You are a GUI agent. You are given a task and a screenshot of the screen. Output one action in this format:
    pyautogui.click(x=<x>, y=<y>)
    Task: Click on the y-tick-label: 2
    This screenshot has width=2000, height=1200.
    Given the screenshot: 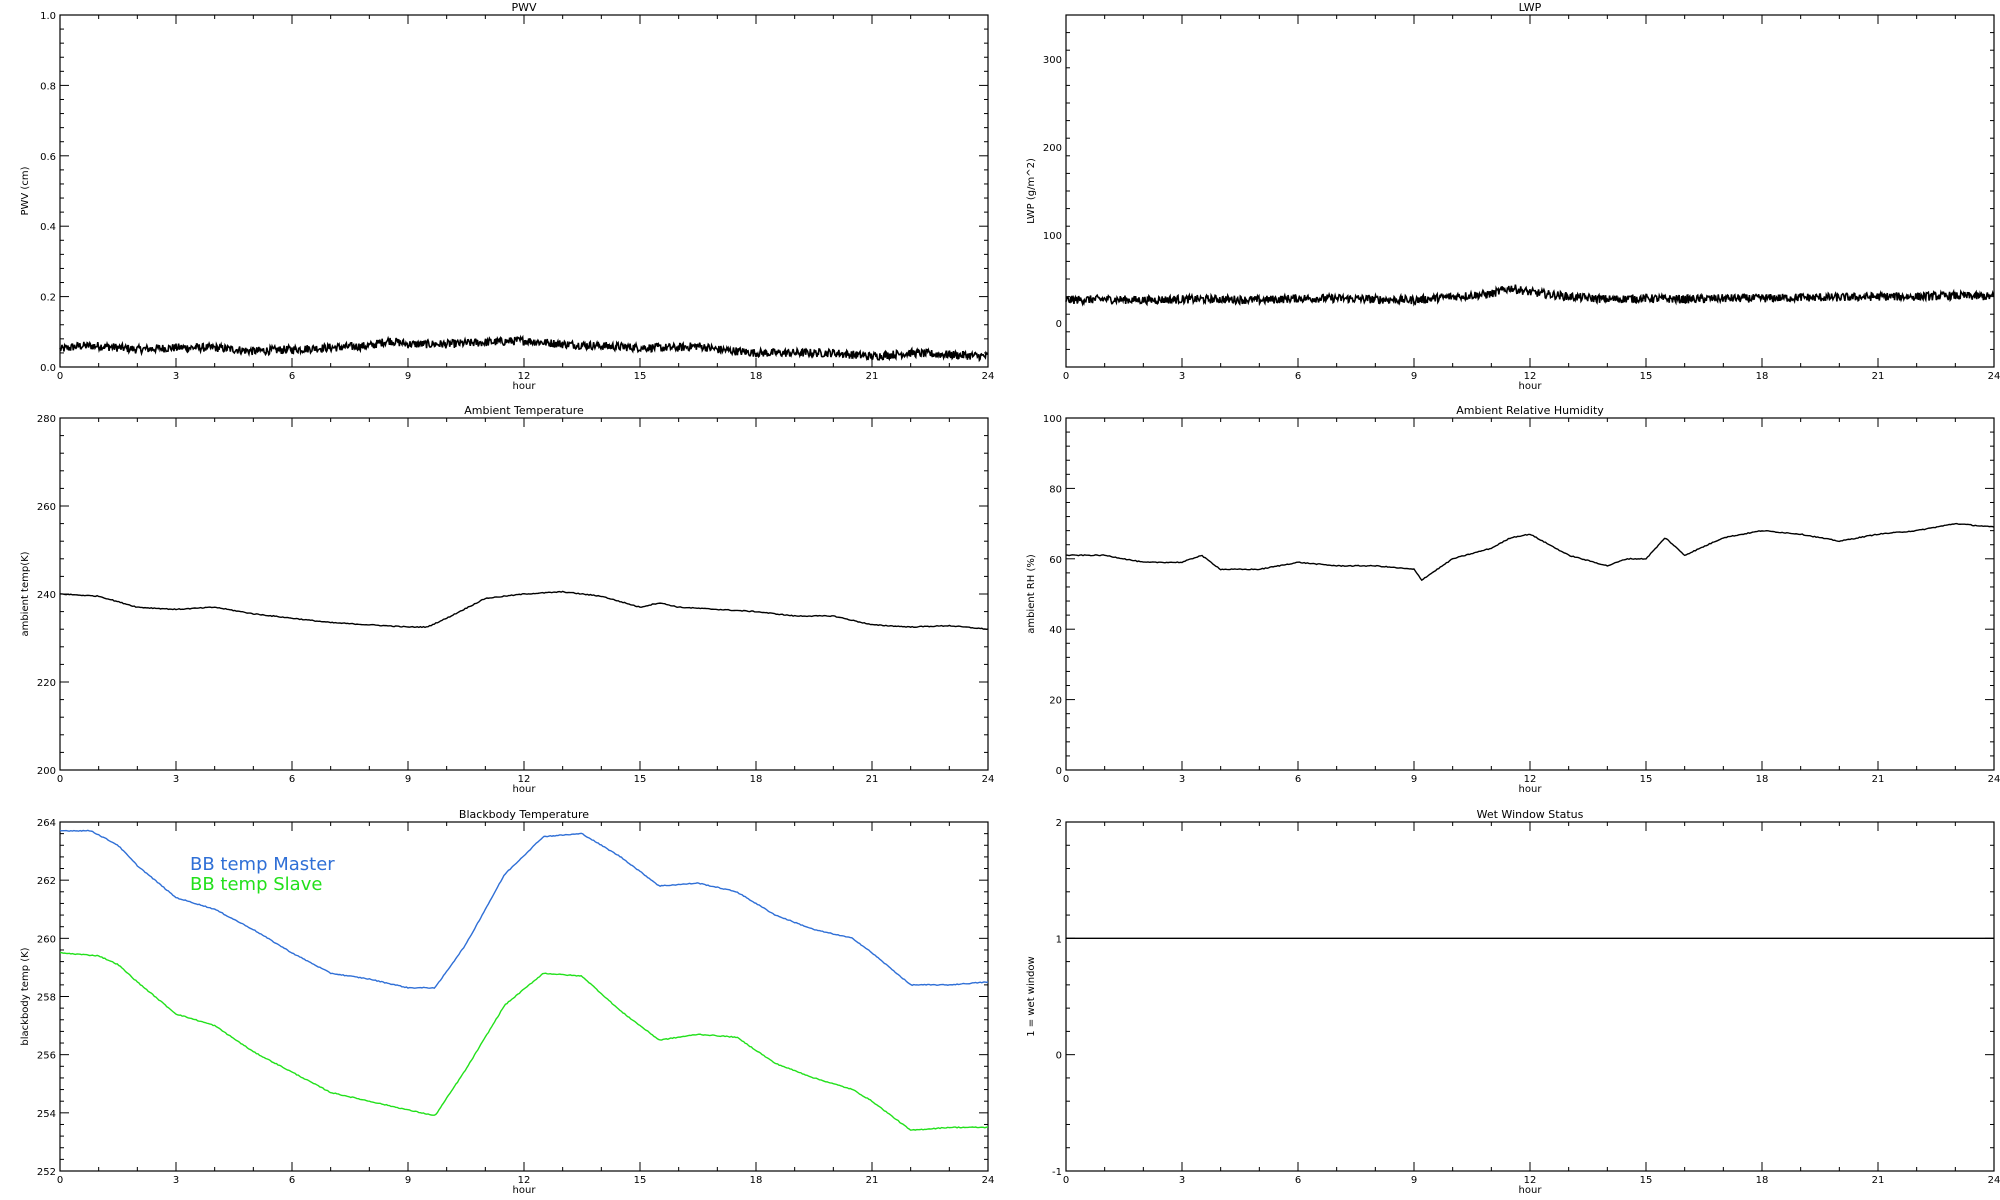 What is the action you would take?
    pyautogui.click(x=1059, y=823)
    